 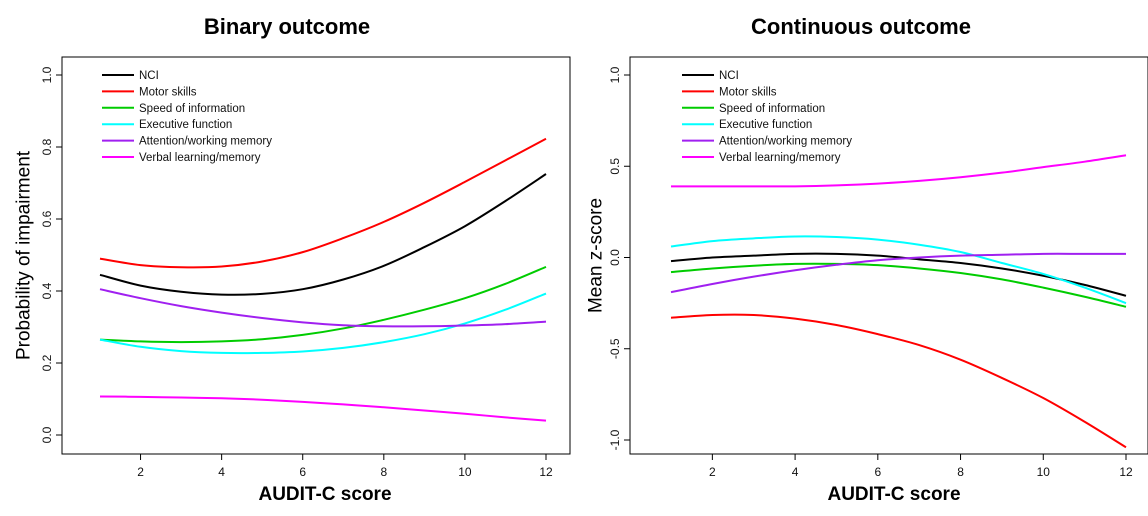 What do you see at coordinates (47, 218) in the screenshot?
I see `y-tick-label: 0.6` at bounding box center [47, 218].